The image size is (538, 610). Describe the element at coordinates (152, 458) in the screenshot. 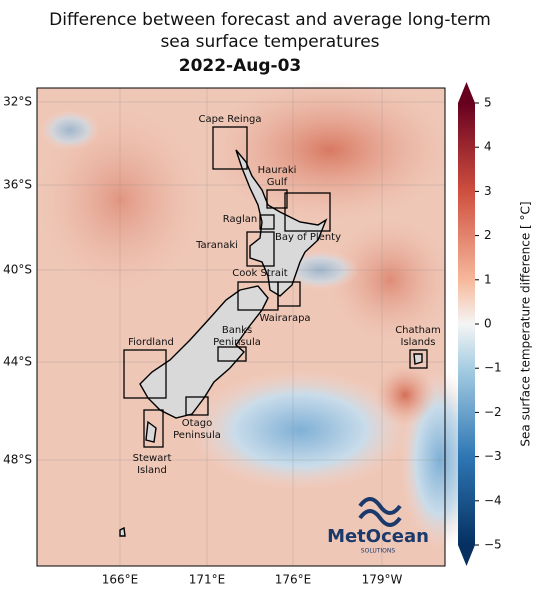

I see `region-label: Stewart` at that location.